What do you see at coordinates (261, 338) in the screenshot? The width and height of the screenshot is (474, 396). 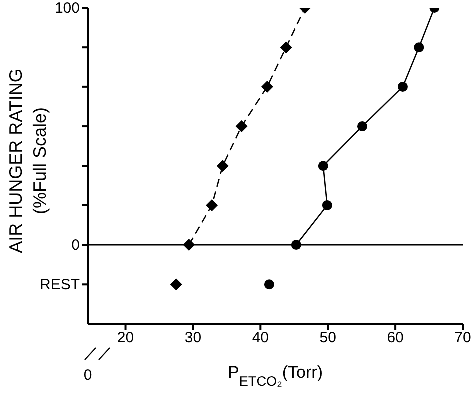 I see `x-tick-label: 40` at bounding box center [261, 338].